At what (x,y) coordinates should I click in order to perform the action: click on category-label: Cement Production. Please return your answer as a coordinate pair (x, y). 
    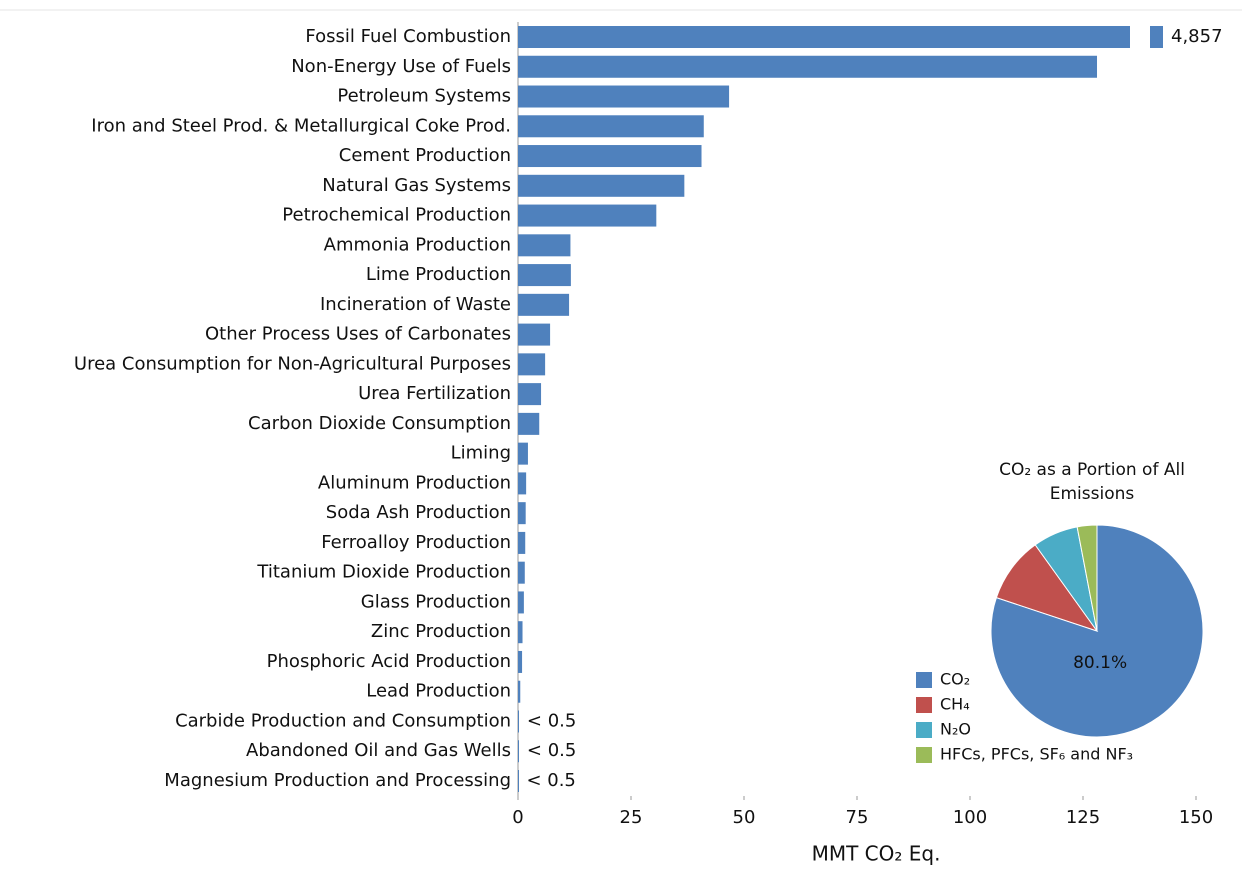
    Looking at the image, I should click on (425, 155).